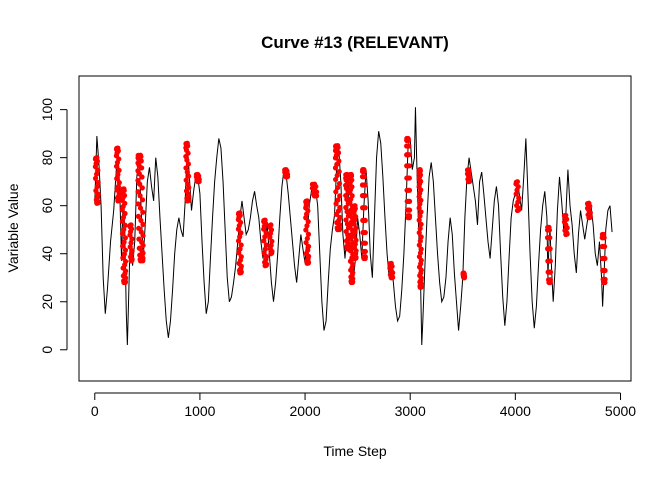  Describe the element at coordinates (47, 302) in the screenshot. I see `y-tick-label: 20` at that location.